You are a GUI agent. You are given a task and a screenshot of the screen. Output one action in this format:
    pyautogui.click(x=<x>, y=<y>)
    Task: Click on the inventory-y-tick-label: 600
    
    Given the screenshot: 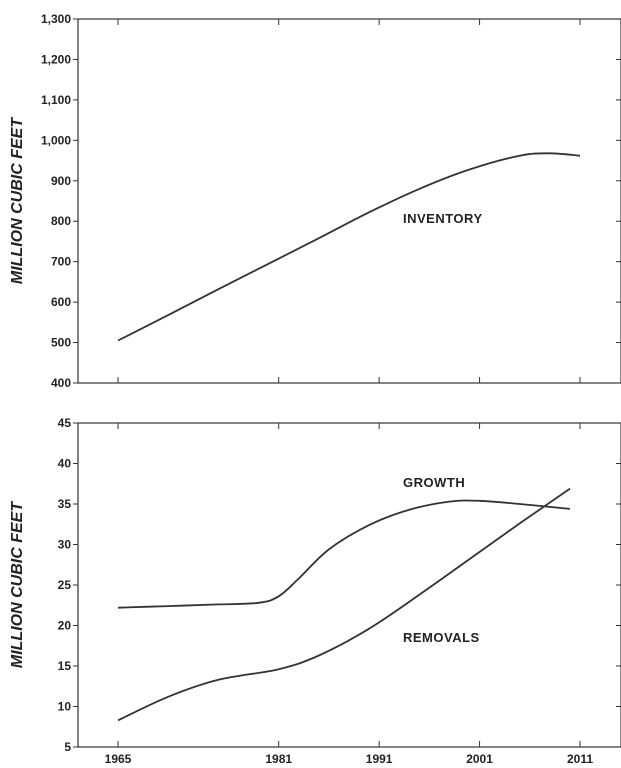 What is the action you would take?
    pyautogui.click(x=61, y=302)
    